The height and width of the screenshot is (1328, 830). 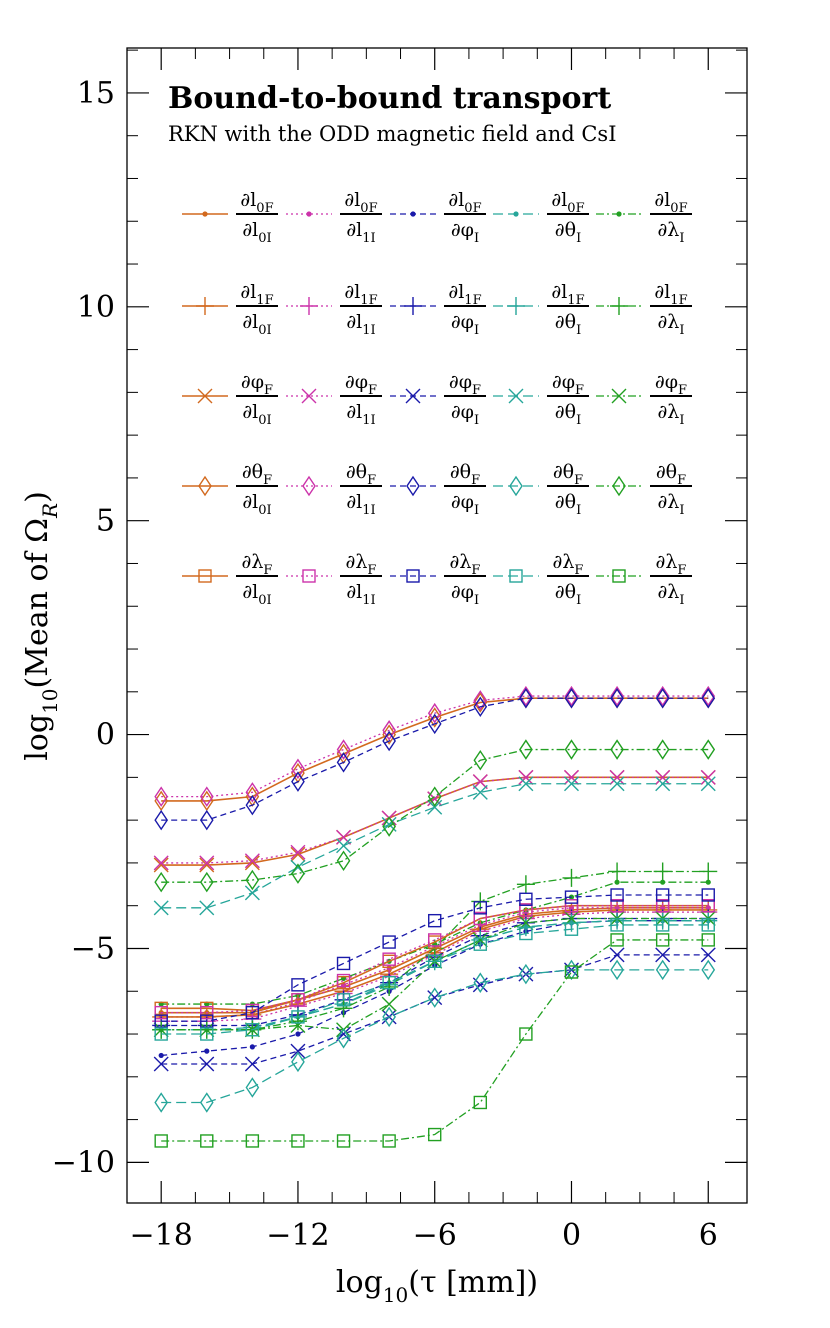 I want to click on legend-numerator: ∂λF, so click(x=257, y=564).